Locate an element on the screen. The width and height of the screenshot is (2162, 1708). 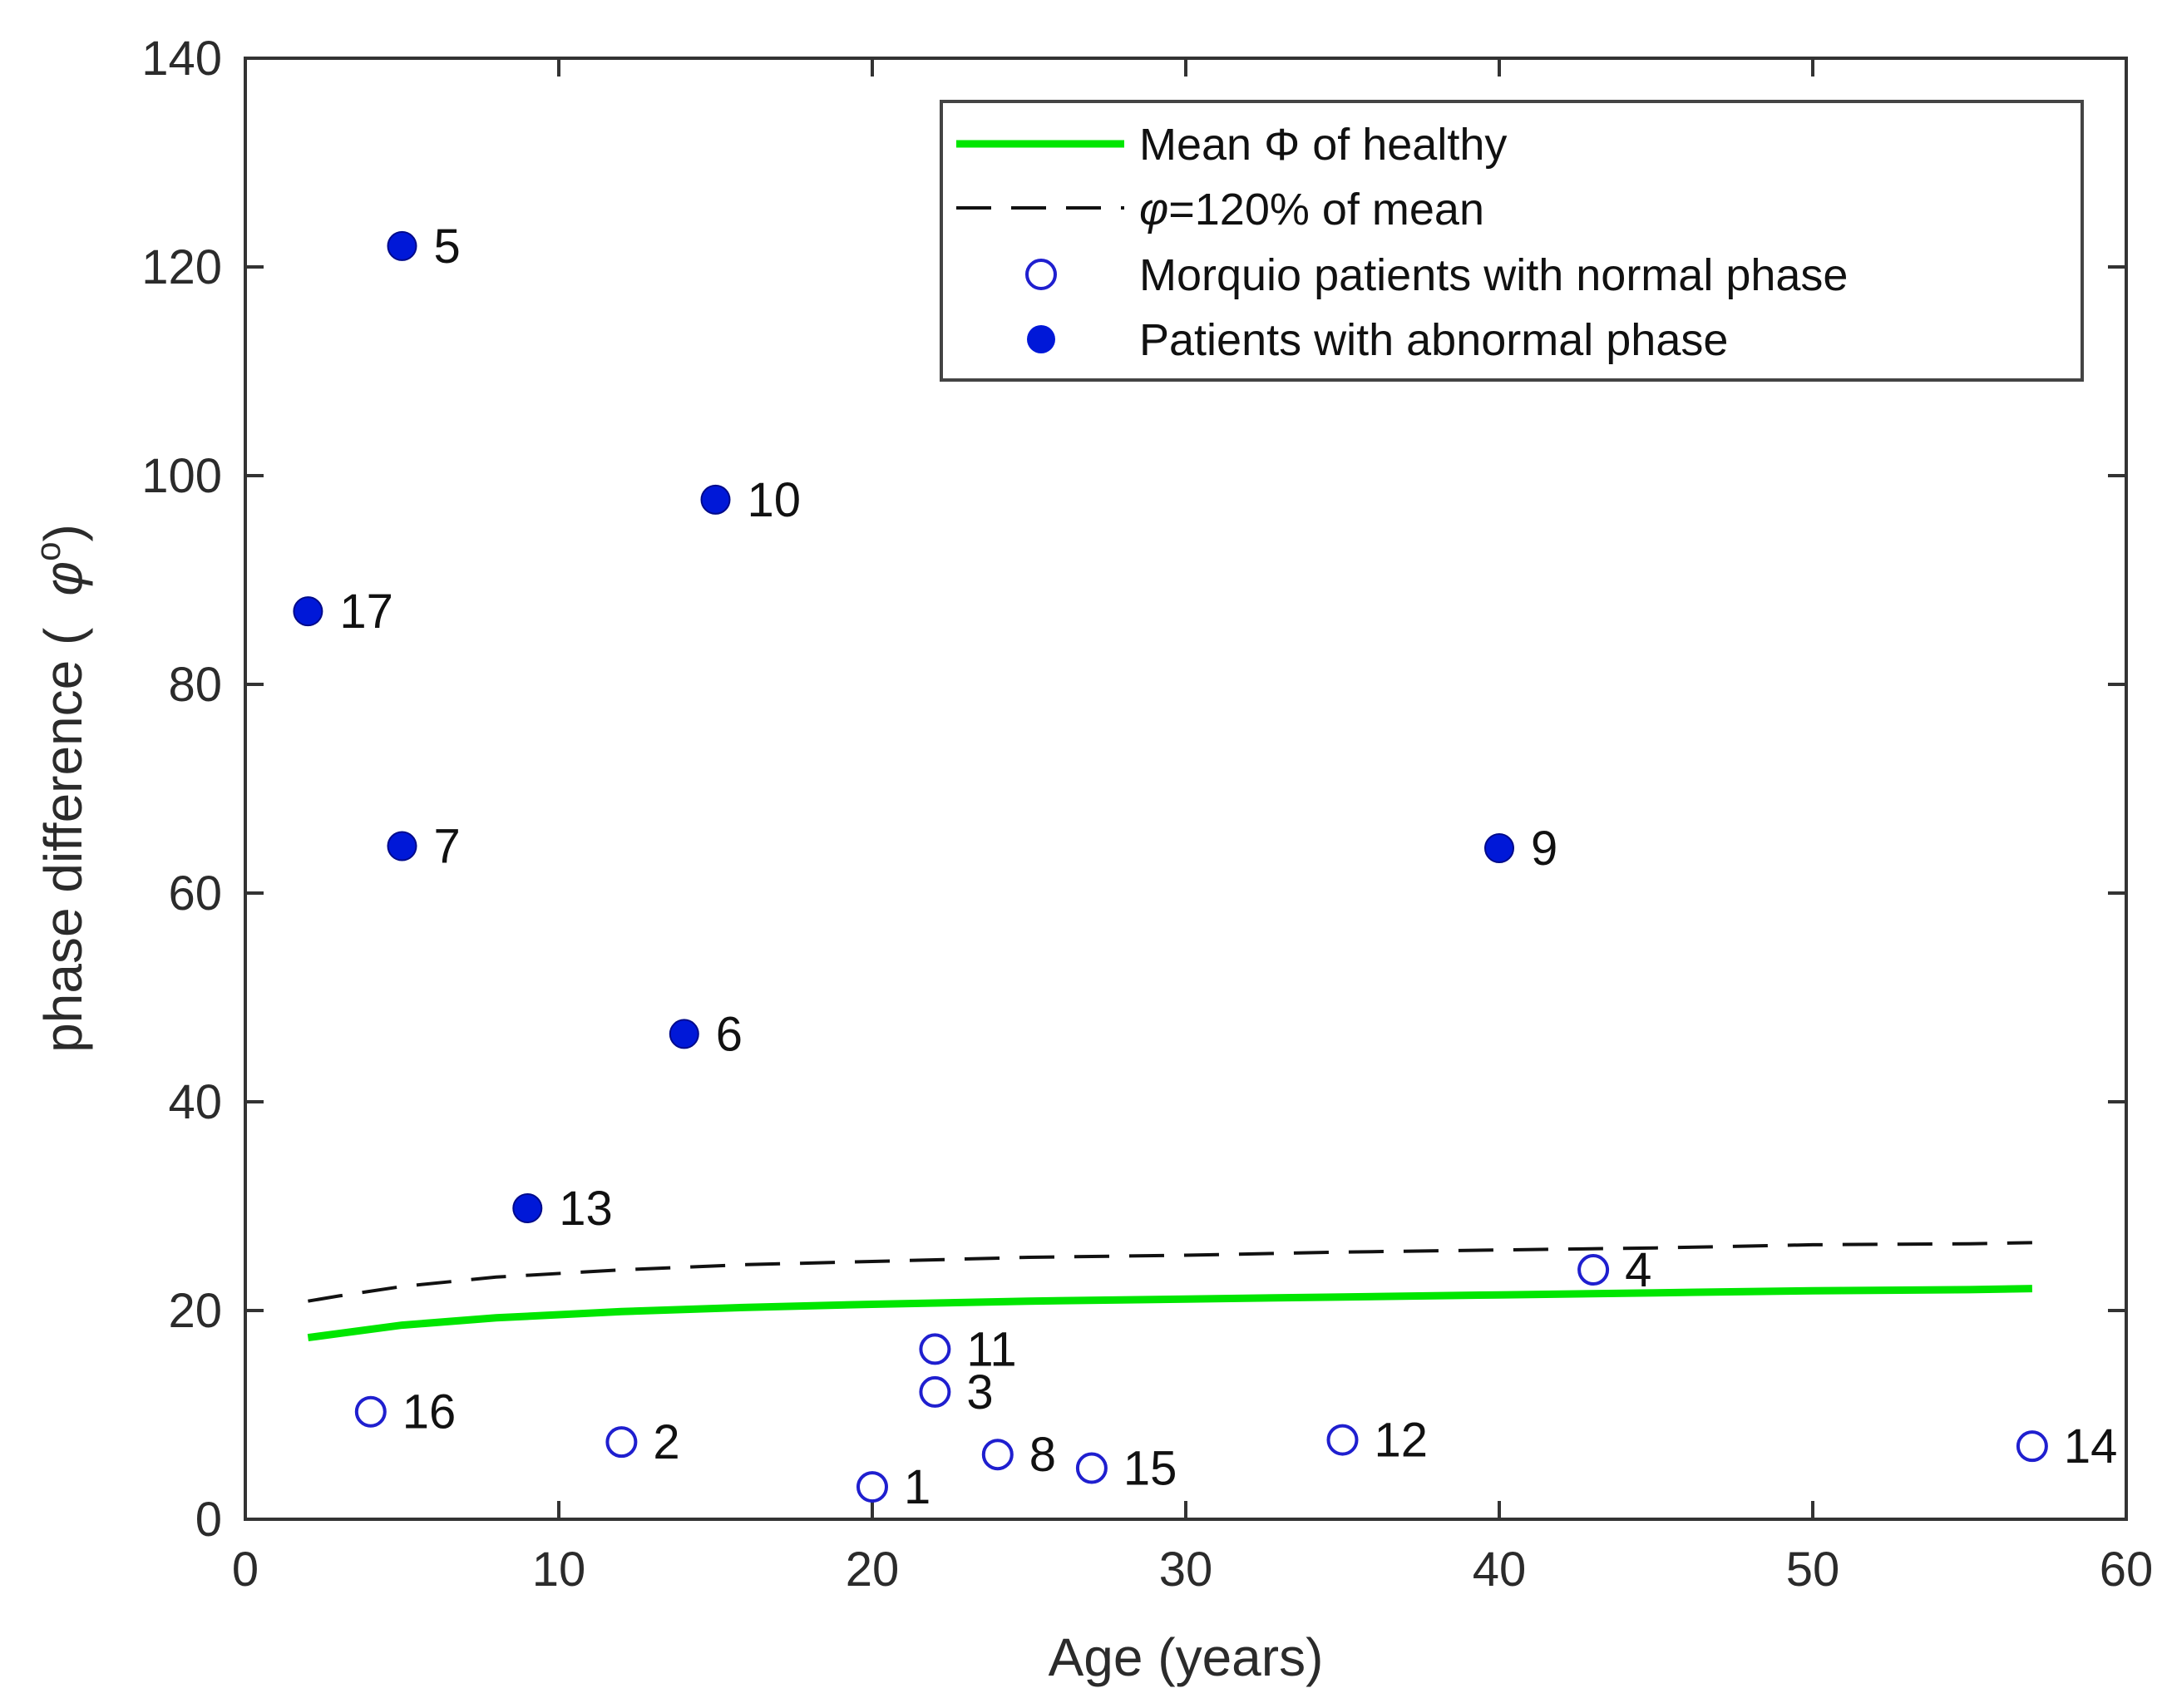
legend-healthy-suffix: of healthy is located at coordinates (1403, 145).